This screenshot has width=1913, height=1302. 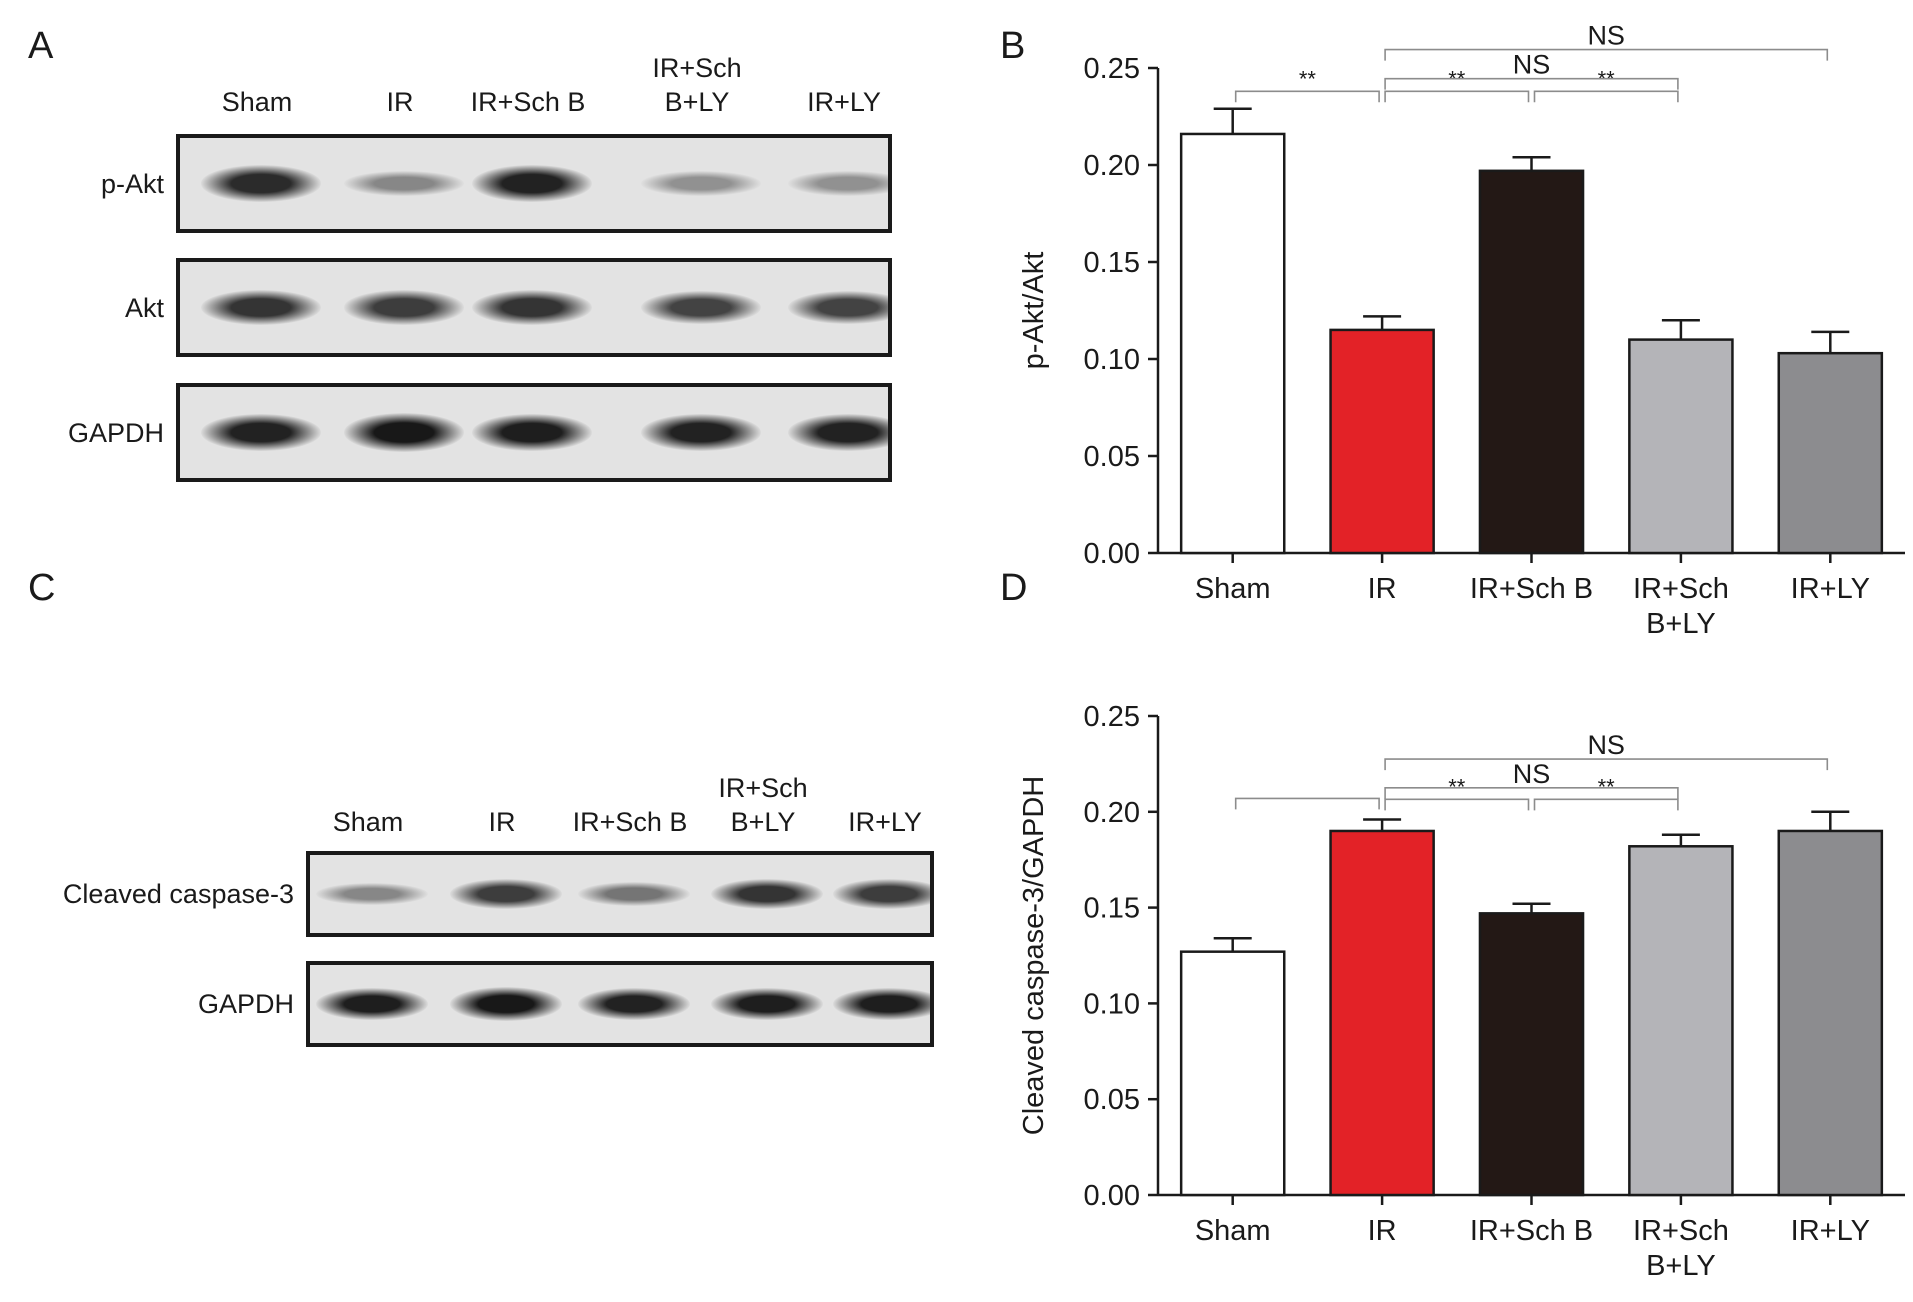 What do you see at coordinates (132, 183) in the screenshot?
I see `blot-row-label: p-Akt` at bounding box center [132, 183].